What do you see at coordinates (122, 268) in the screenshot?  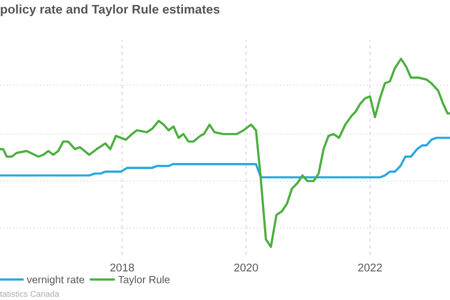 I see `x-tick-label: 2018` at bounding box center [122, 268].